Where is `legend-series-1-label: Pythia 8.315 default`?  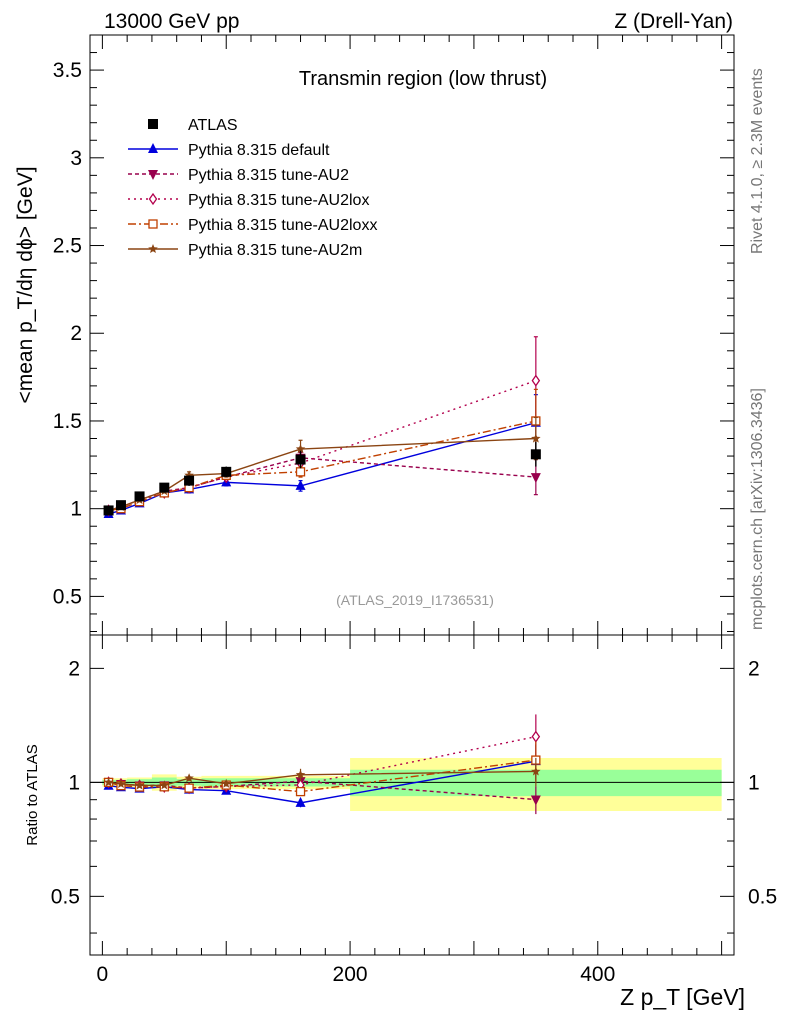 legend-series-1-label: Pythia 8.315 default is located at coordinates (259, 150).